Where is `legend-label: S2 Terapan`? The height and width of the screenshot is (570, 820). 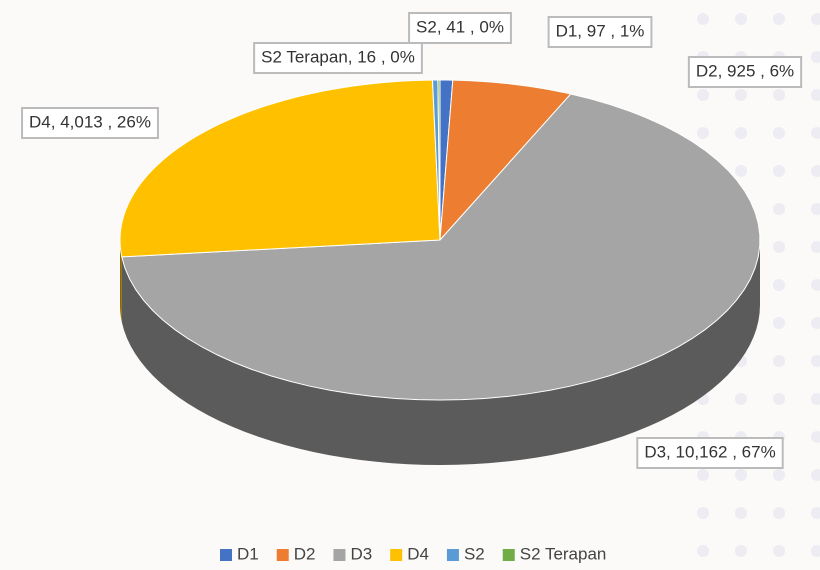 legend-label: S2 Terapan is located at coordinates (563, 553).